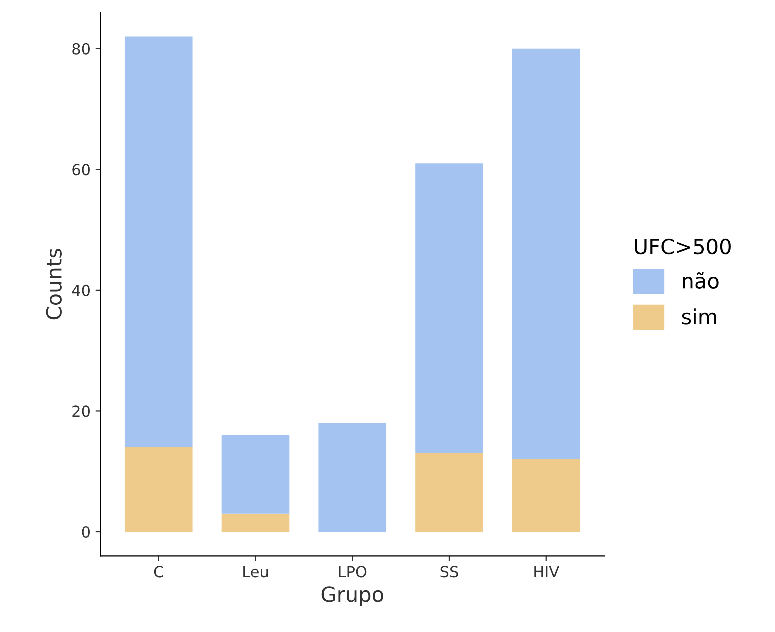 The width and height of the screenshot is (775, 632). I want to click on x-tick-label: LPO, so click(353, 572).